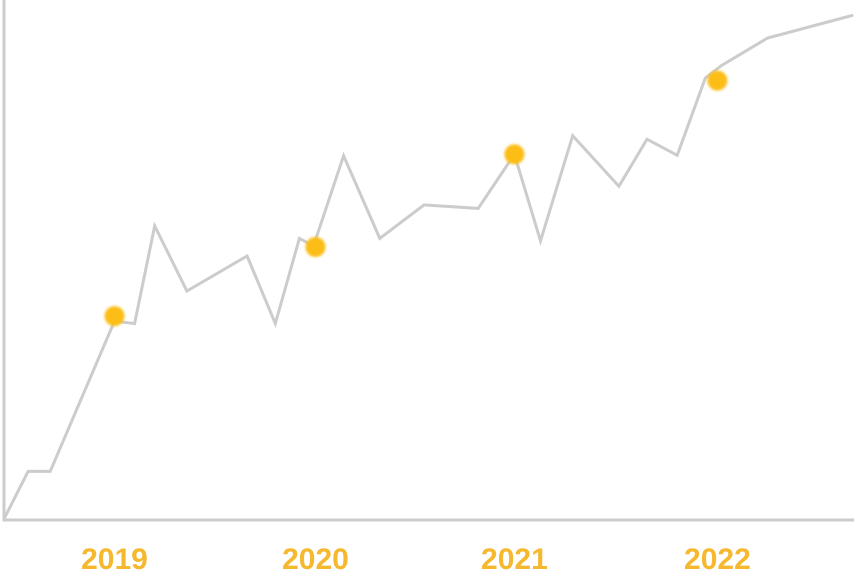  I want to click on x-tick-label-2020: 2020, so click(315, 559).